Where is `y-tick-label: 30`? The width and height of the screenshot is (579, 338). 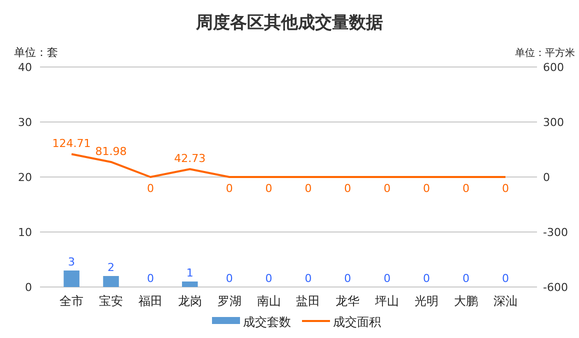 y-tick-label: 30 is located at coordinates (25, 122).